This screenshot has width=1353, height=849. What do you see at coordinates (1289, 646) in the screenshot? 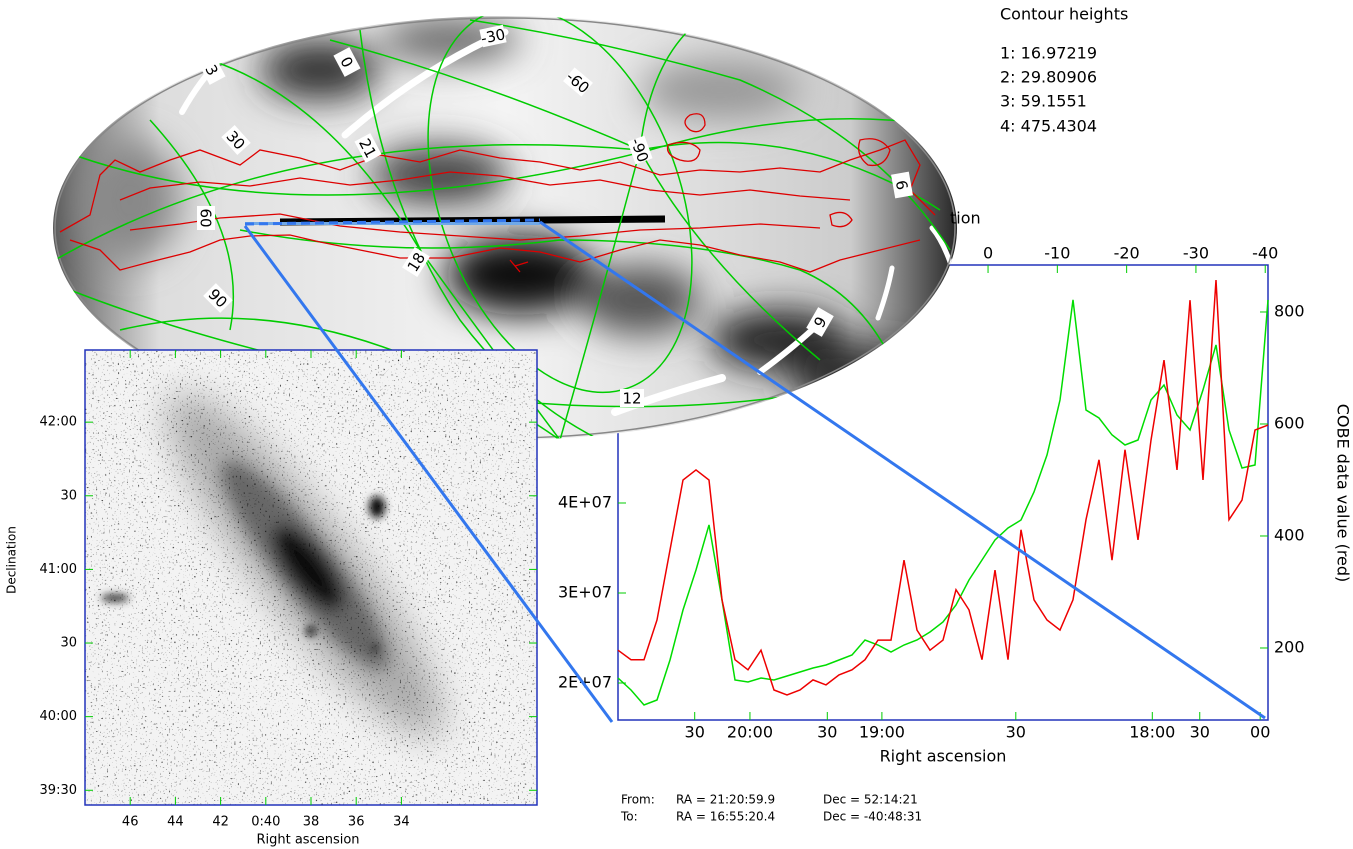
I see `y2-tick-label: 200` at bounding box center [1289, 646].